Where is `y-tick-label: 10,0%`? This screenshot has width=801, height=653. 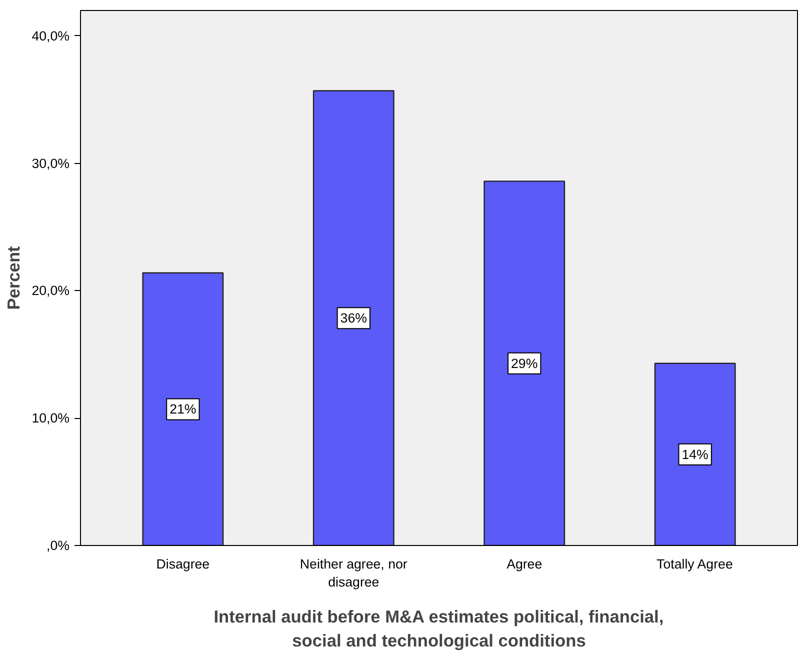
y-tick-label: 10,0% is located at coordinates (51, 418).